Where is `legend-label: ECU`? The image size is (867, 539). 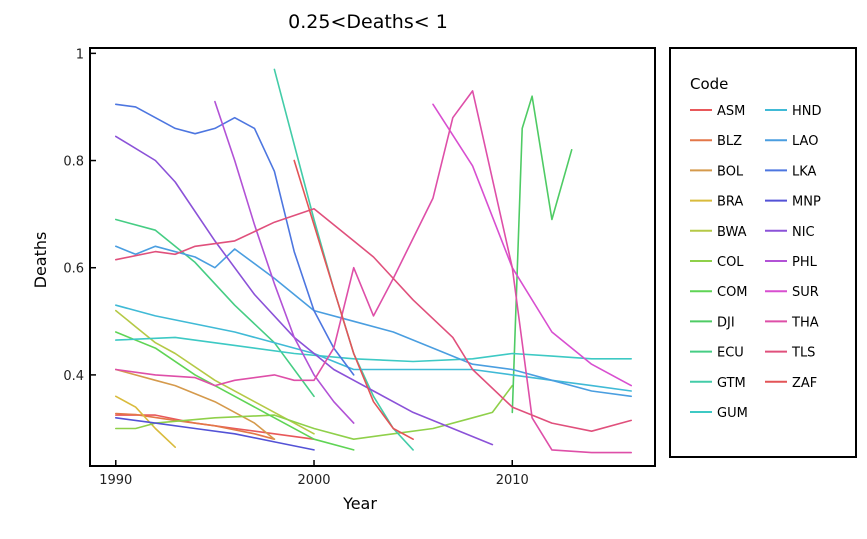
legend-label: ECU is located at coordinates (730, 353).